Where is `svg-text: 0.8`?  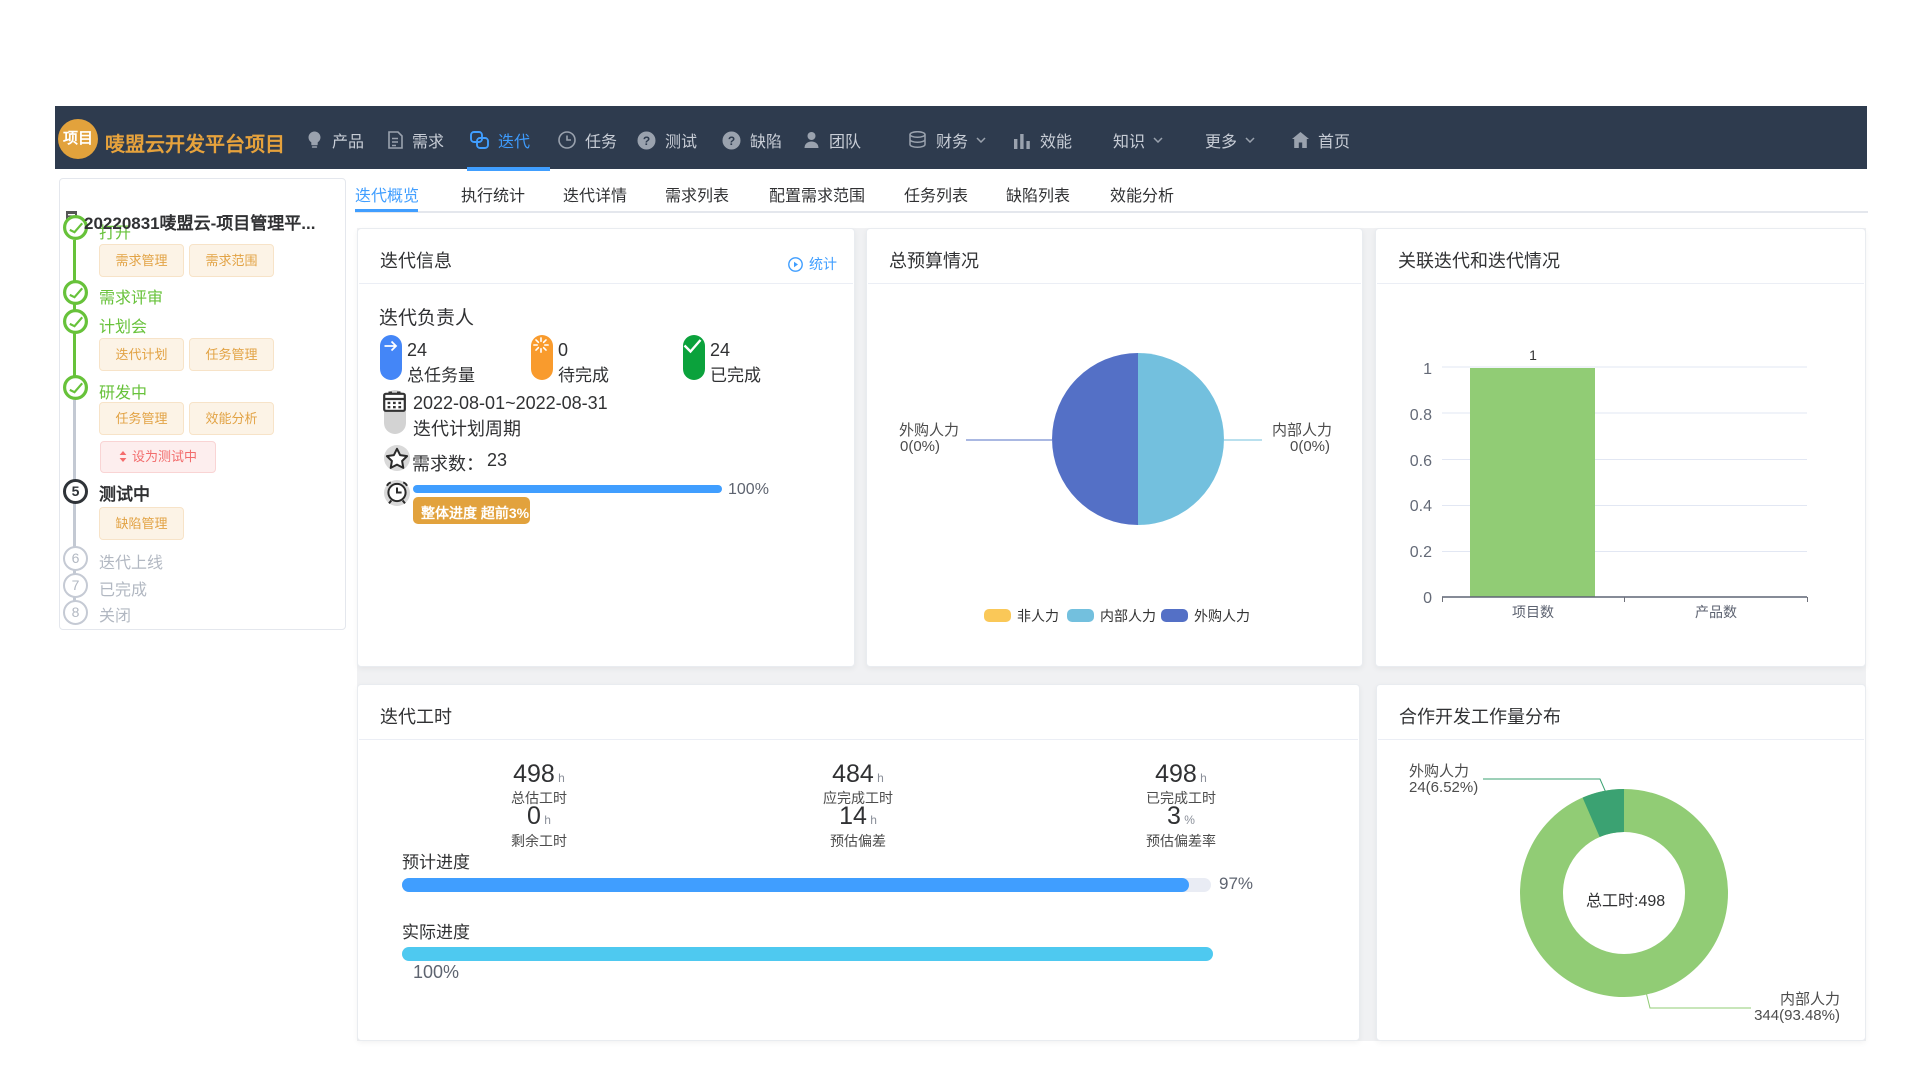
svg-text: 0.8 is located at coordinates (1421, 415).